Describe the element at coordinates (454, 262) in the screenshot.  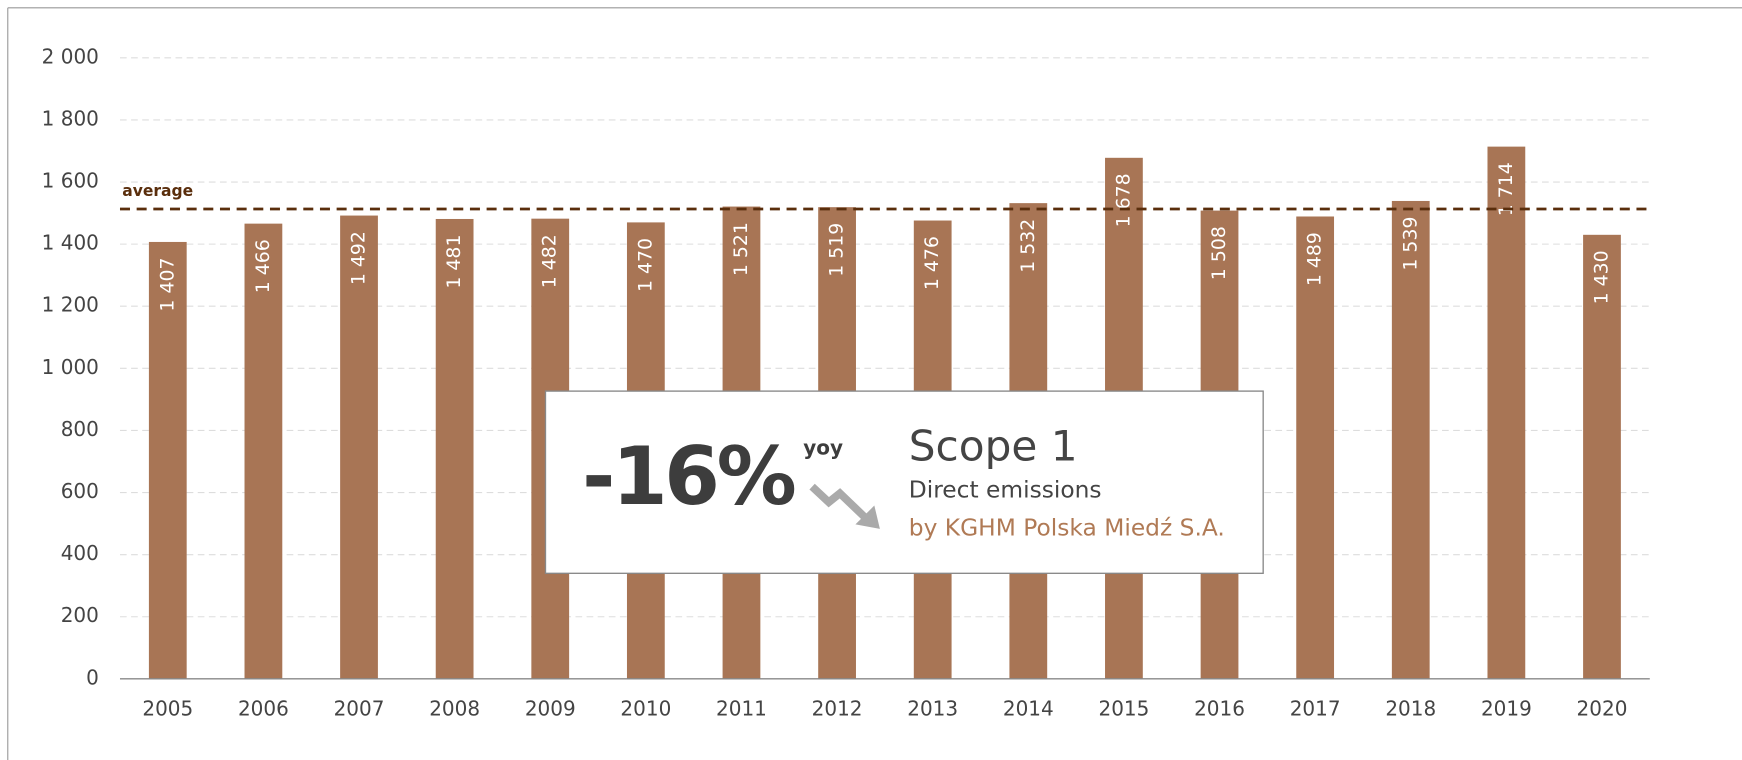
I see `value-label: 1 481` at that location.